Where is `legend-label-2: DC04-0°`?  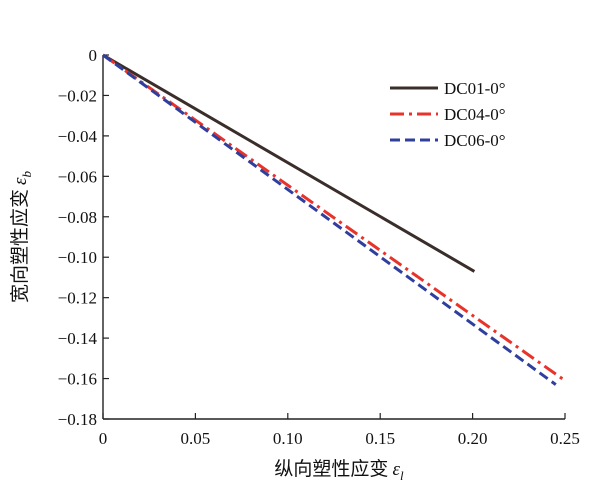 legend-label-2: DC04-0° is located at coordinates (475, 114).